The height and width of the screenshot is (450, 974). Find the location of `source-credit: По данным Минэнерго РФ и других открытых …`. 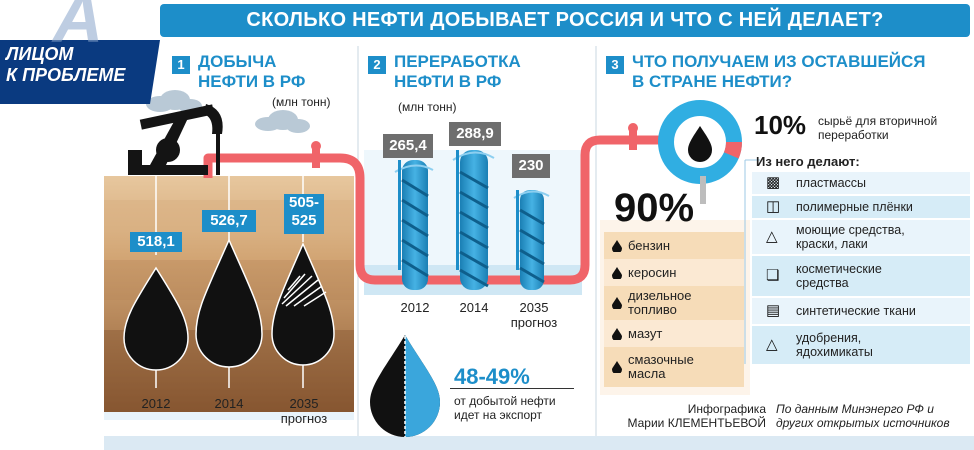

source-credit: По данным Минэнерго РФ и других открытых … is located at coordinates (863, 416).